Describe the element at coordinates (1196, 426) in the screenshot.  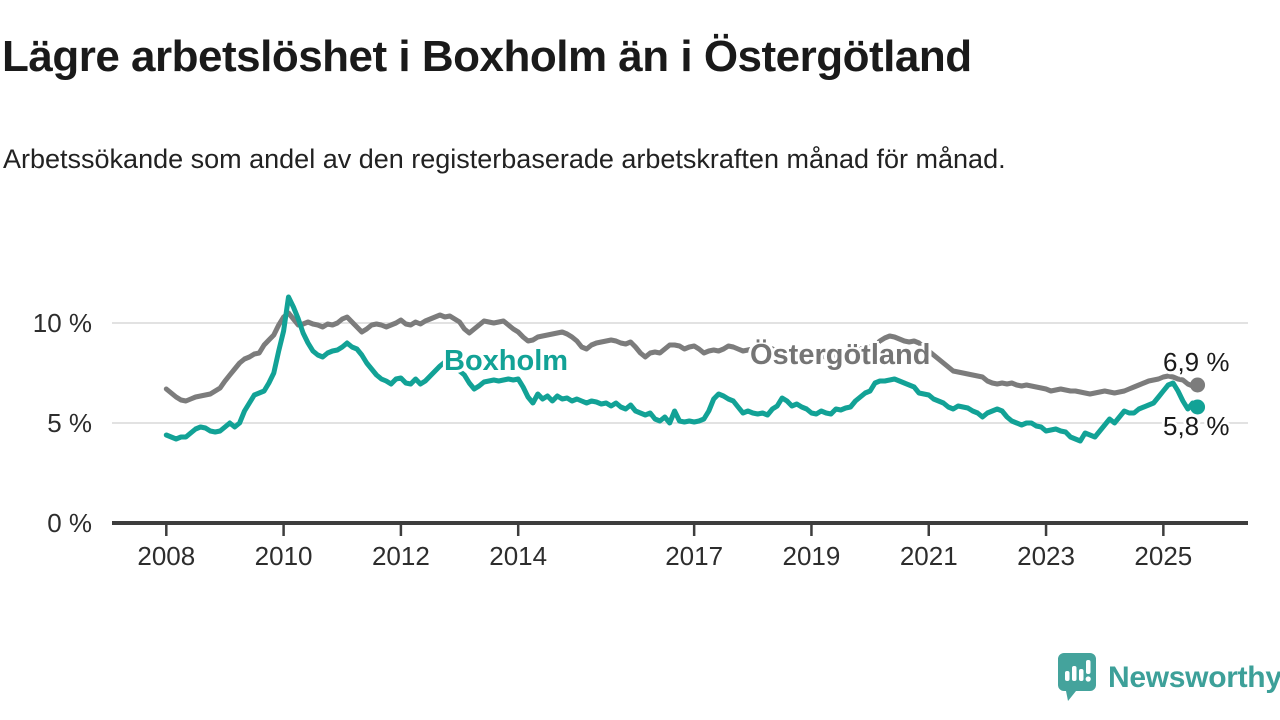
I see `end-value-label-boxholm: 5,8 %` at that location.